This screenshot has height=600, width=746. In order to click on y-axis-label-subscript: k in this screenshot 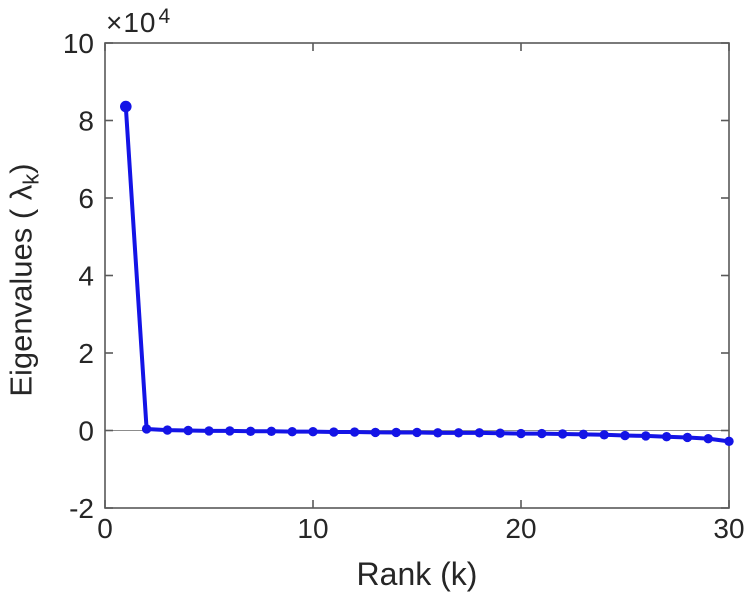, I will do `click(31, 179)`.